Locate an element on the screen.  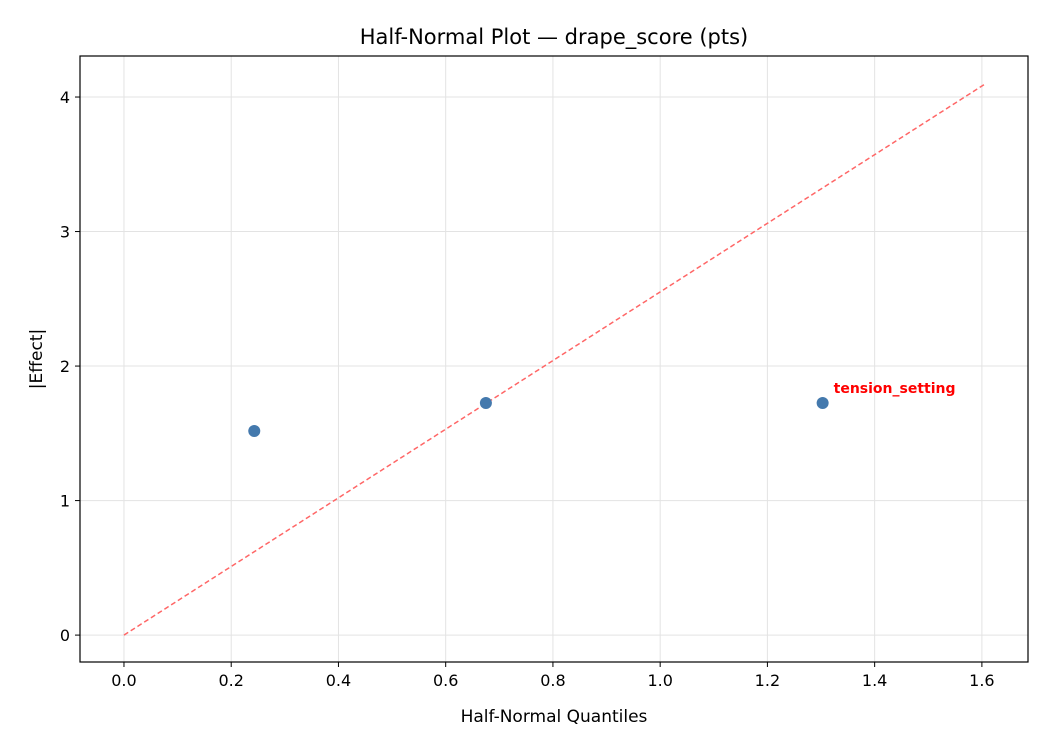
y-tick-label: 0 is located at coordinates (65, 635).